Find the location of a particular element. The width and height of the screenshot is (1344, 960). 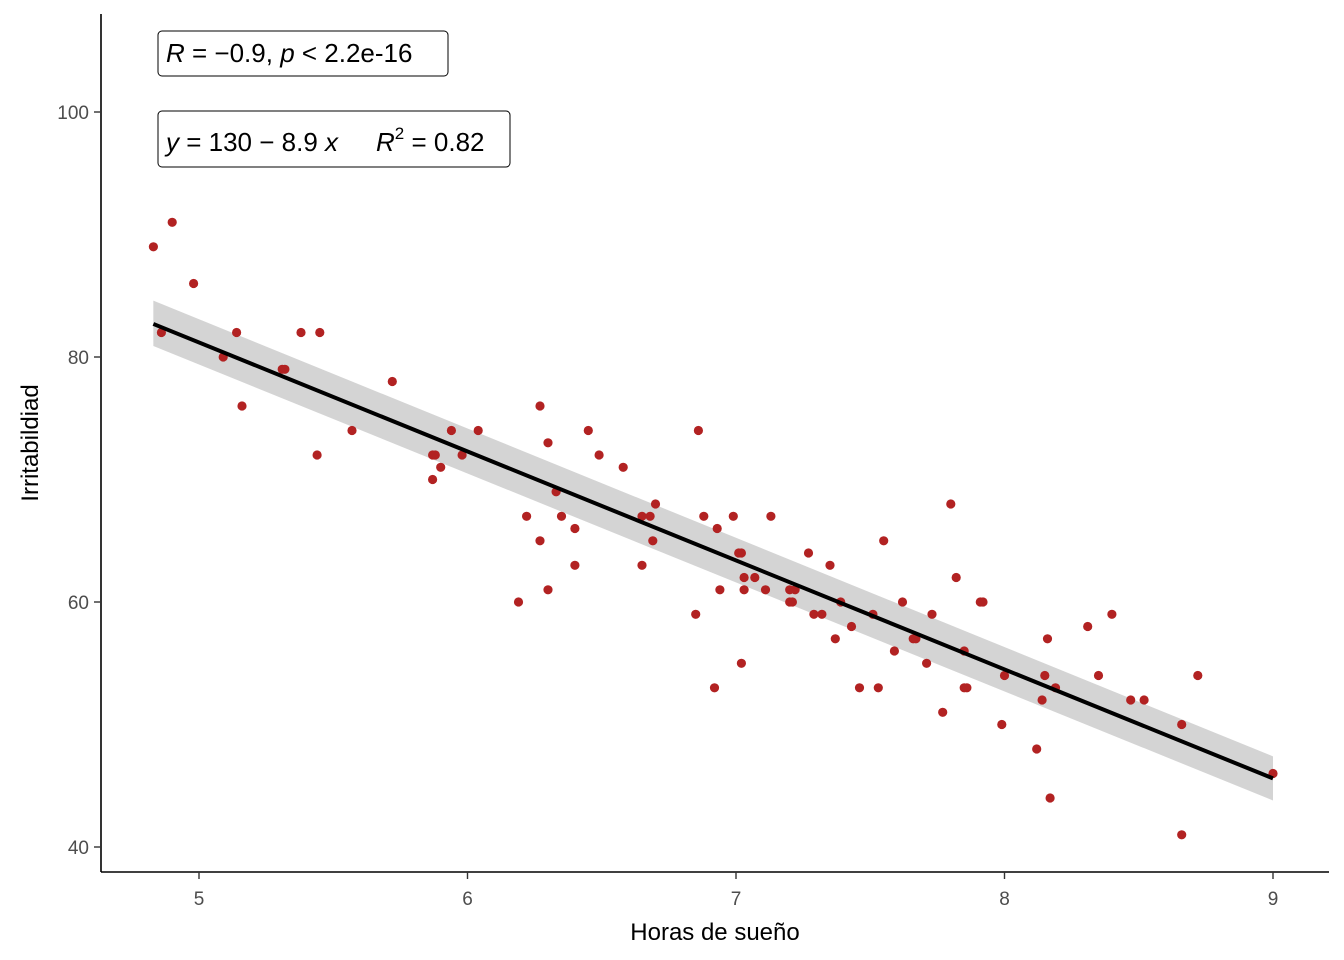

svg-text: R2 = 0.82 is located at coordinates (430, 140).